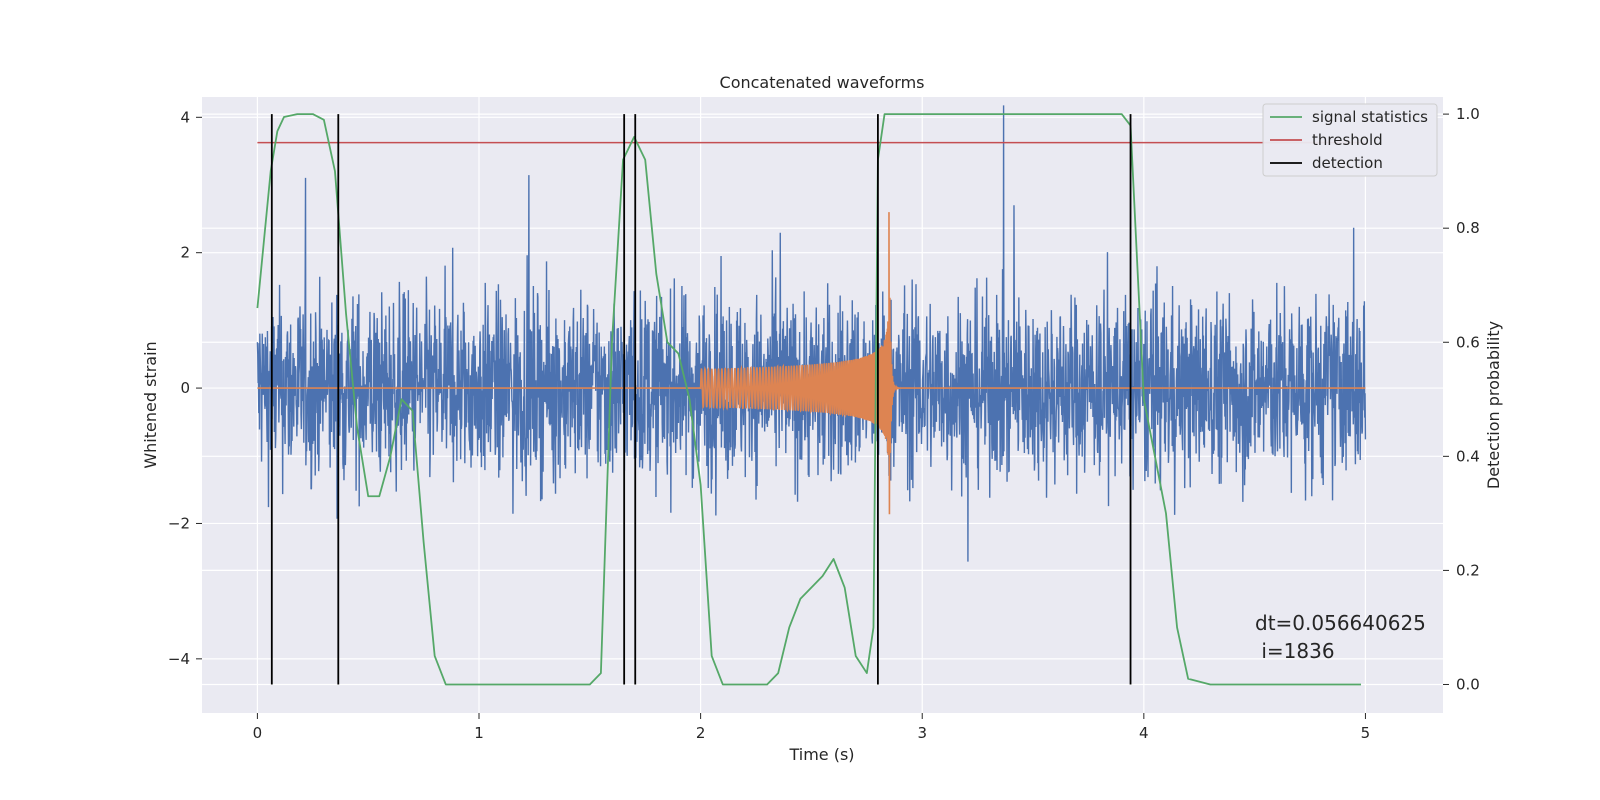 This screenshot has height=800, width=1600. I want to click on y-tick-label: 2, so click(185, 253).